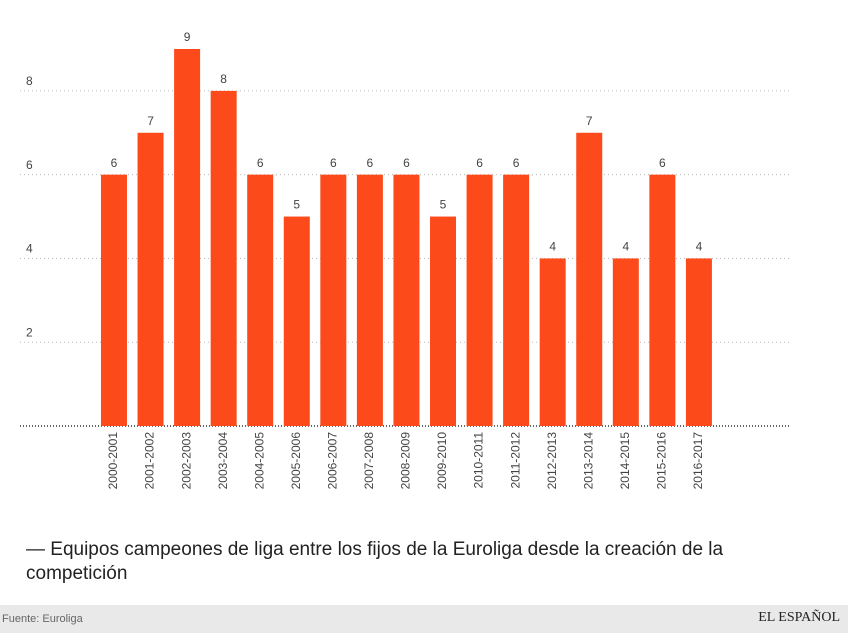  I want to click on x-tick-label: 2003-2004, so click(223, 461).